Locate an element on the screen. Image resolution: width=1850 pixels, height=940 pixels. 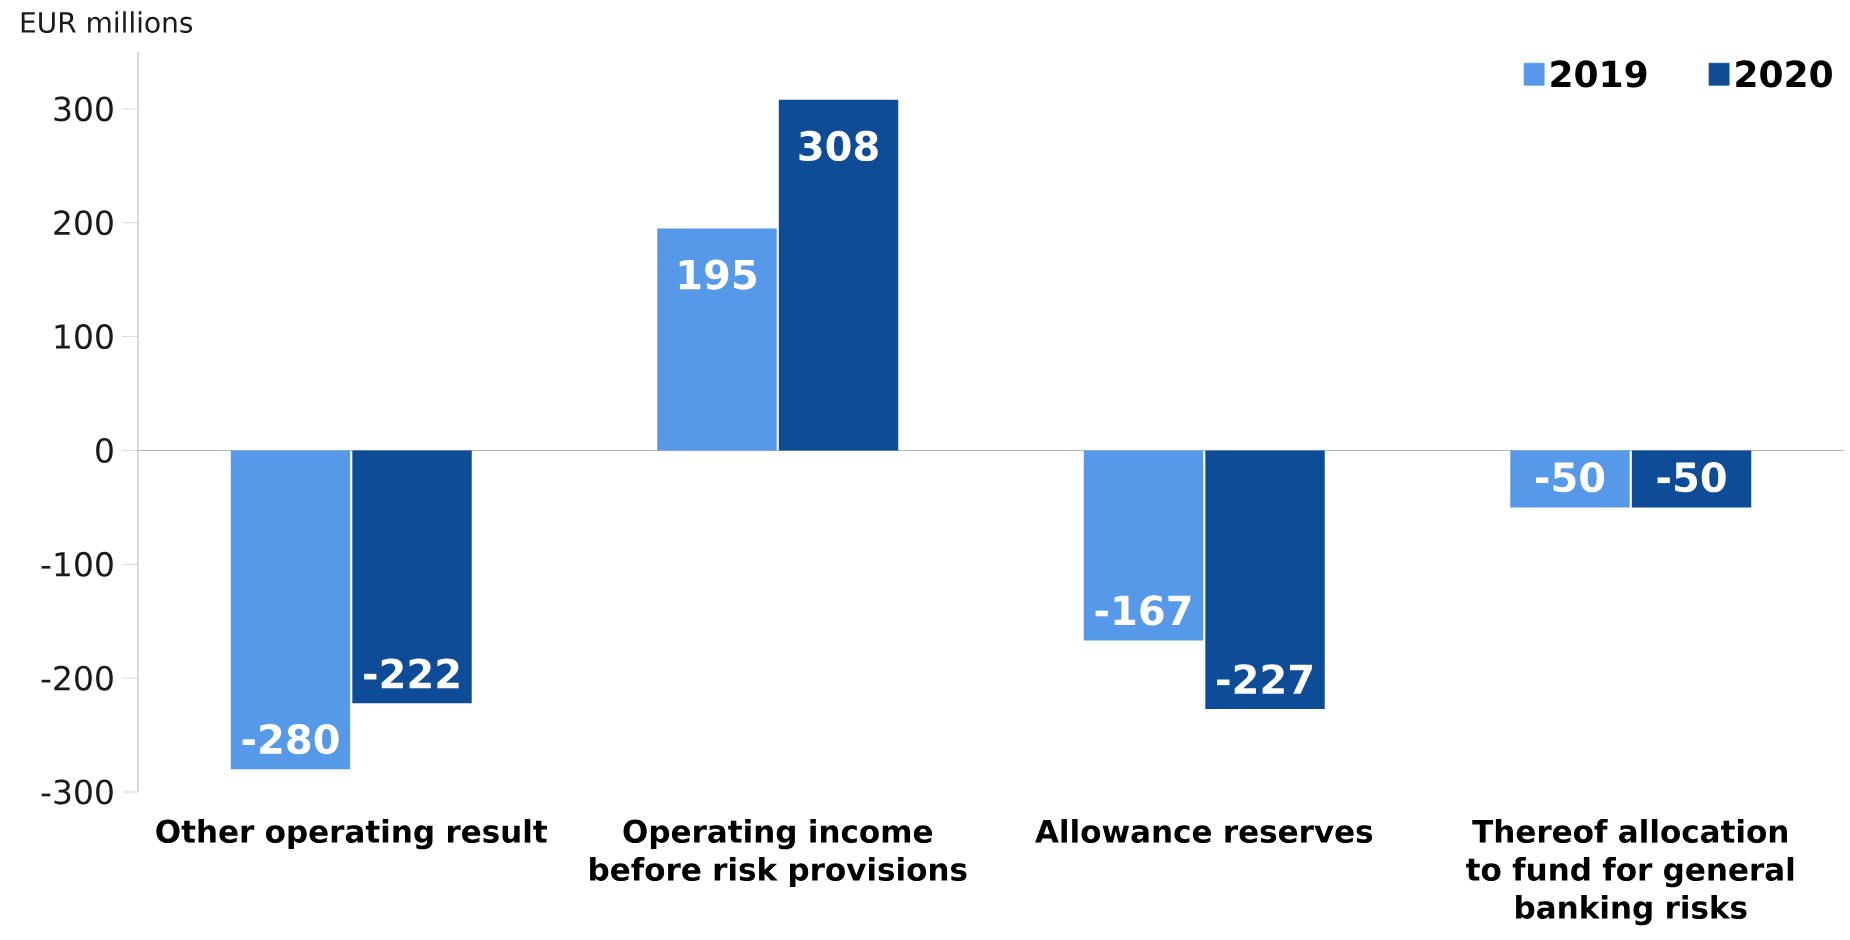
y-tick-label: 300 is located at coordinates (83, 109).